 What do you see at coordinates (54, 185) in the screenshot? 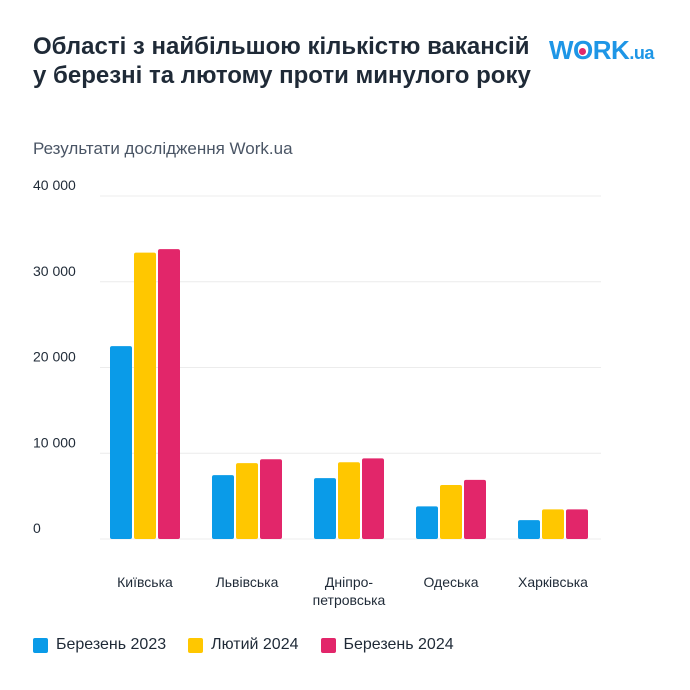
I see `y-tick-label: 40 000` at bounding box center [54, 185].